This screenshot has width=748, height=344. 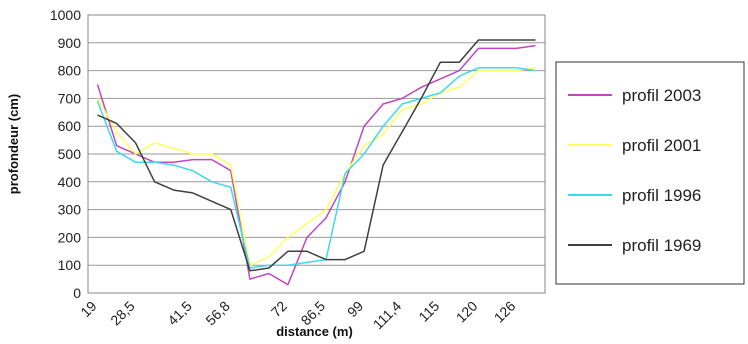 What do you see at coordinates (70, 126) in the screenshot?
I see `y-tick-label: 600` at bounding box center [70, 126].